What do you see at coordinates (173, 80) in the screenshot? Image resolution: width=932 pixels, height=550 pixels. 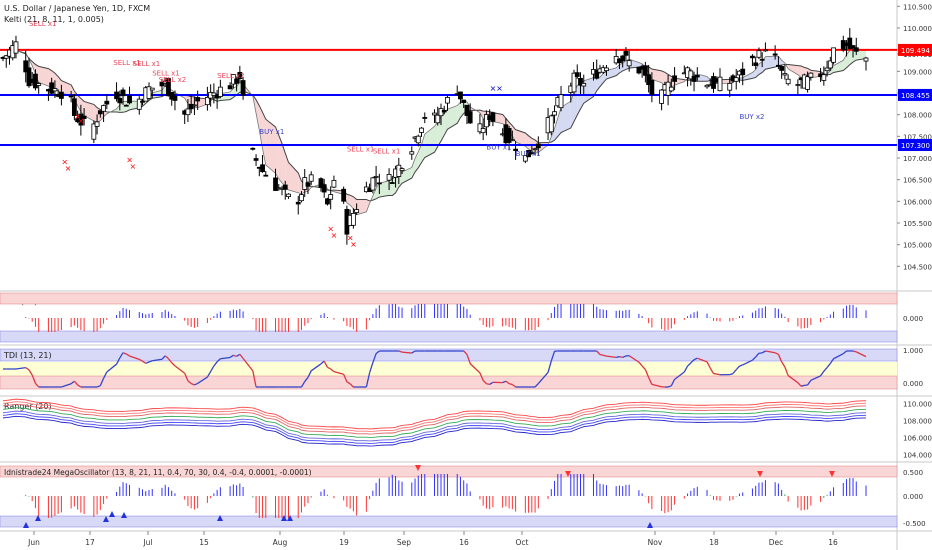 I see `signal-label: SELL x2` at bounding box center [173, 80].